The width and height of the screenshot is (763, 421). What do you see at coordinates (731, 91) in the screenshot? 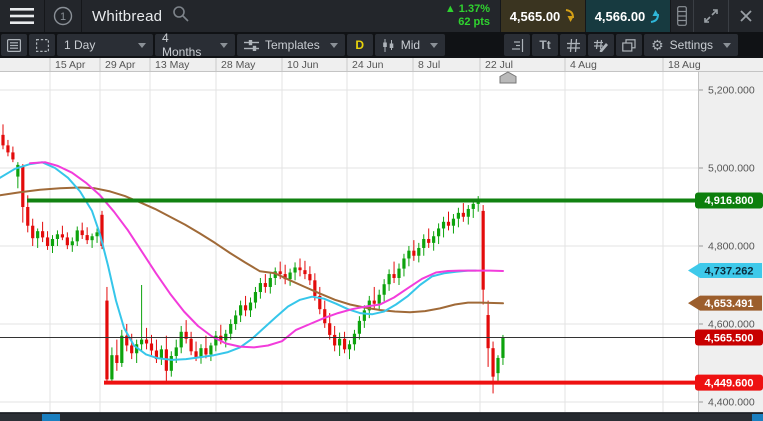
I see `svg-text: 5,200.000` at bounding box center [731, 91].